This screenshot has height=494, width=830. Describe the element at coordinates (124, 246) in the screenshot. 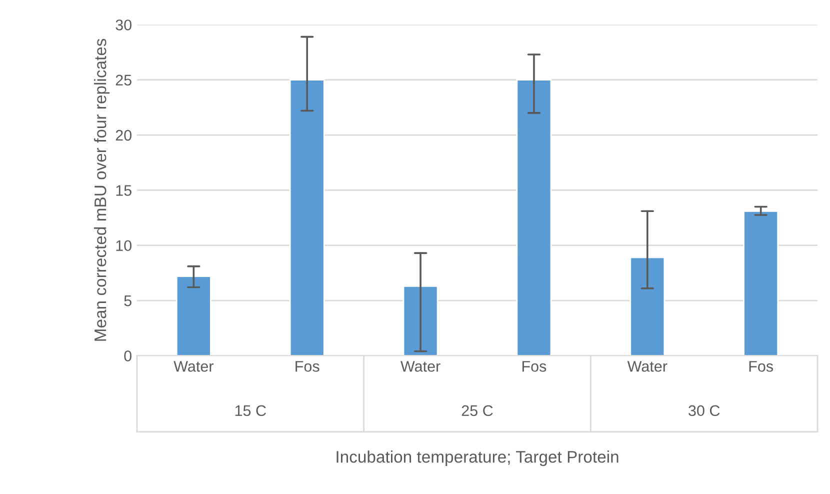

I see `y-tick-label: 10` at that location.